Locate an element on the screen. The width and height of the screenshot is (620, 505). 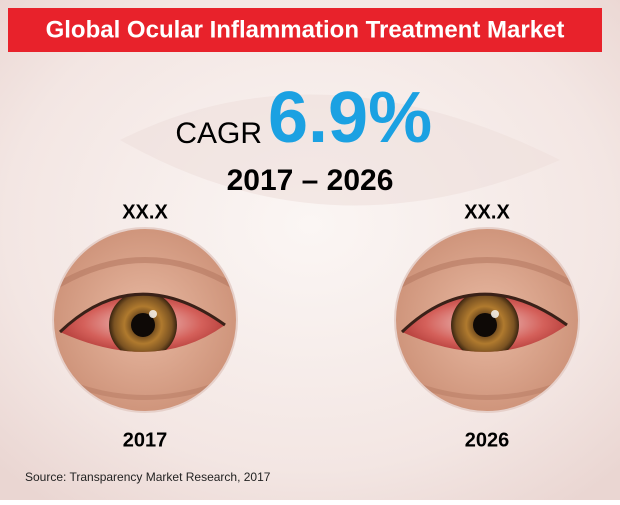
cagr-label: CAGR is located at coordinates (218, 133).